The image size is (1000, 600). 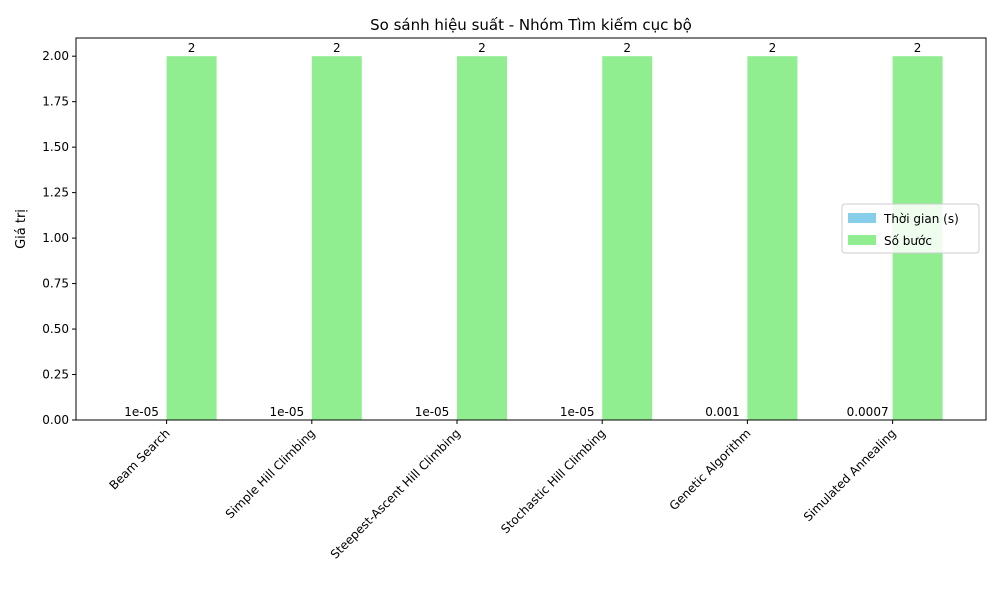 I want to click on data-label: 0.0007, so click(x=868, y=412).